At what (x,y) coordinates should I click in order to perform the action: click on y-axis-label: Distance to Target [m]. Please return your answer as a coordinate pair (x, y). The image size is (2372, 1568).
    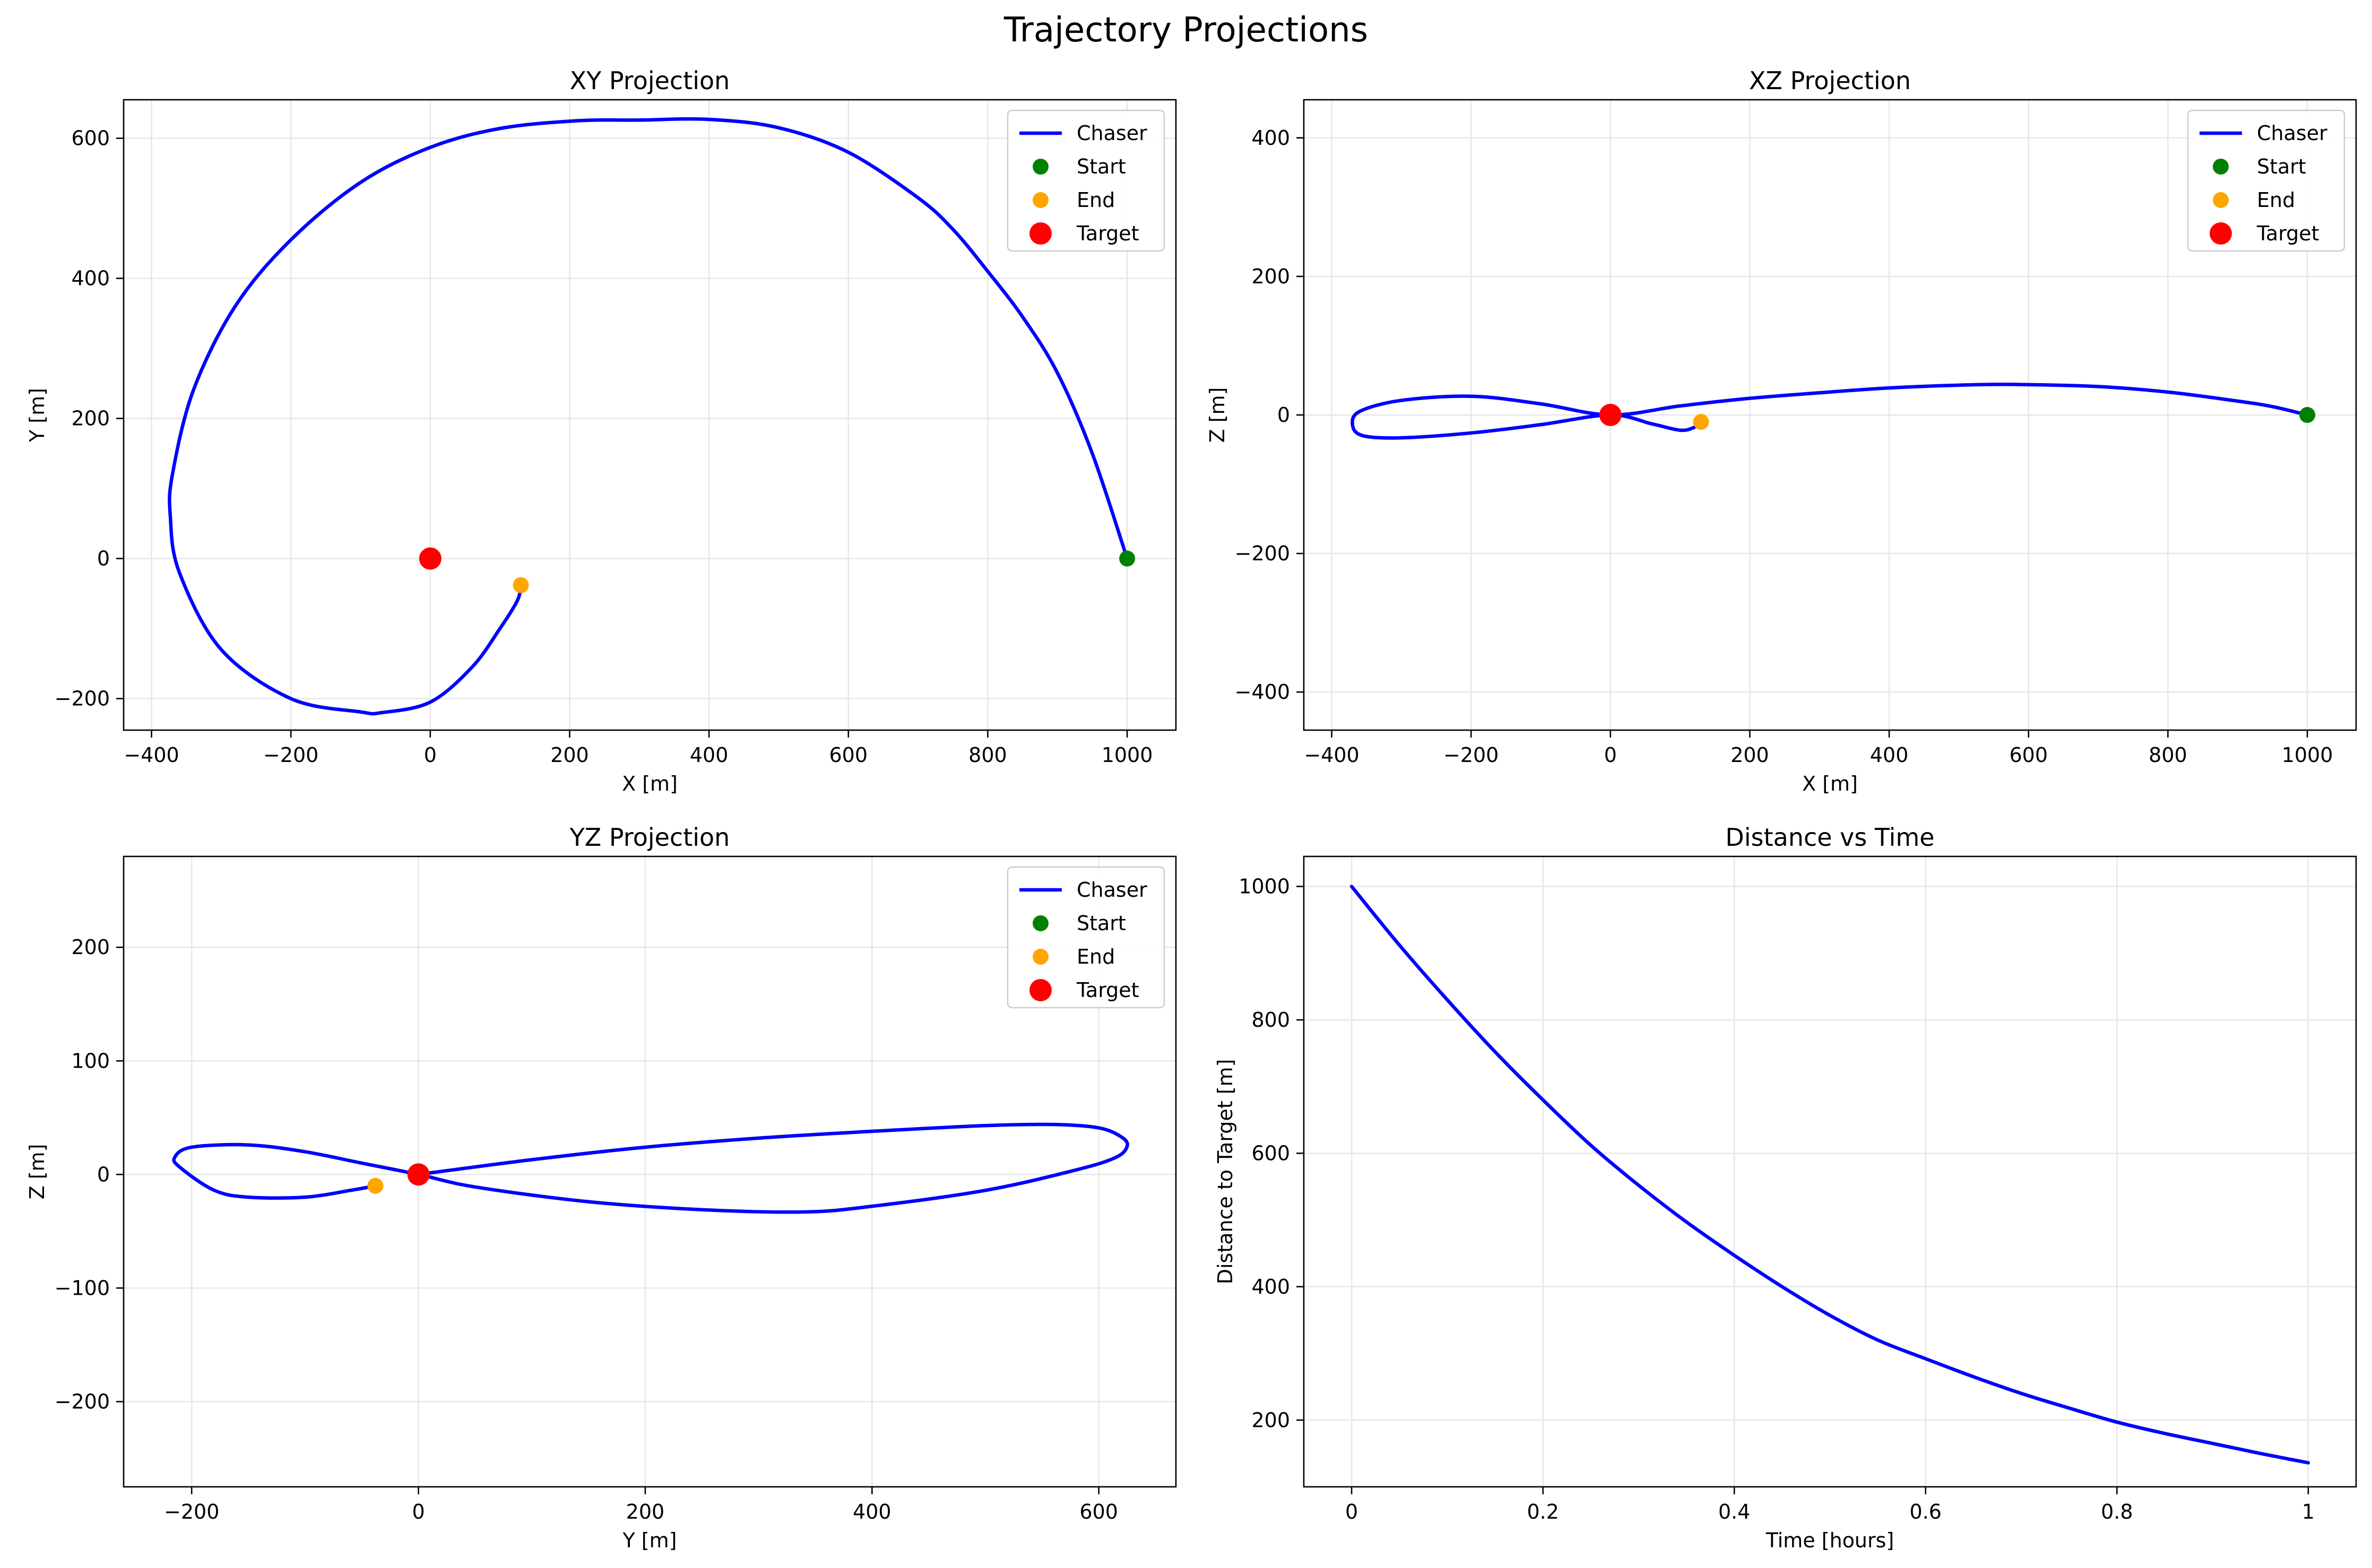
    Looking at the image, I should click on (1225, 1172).